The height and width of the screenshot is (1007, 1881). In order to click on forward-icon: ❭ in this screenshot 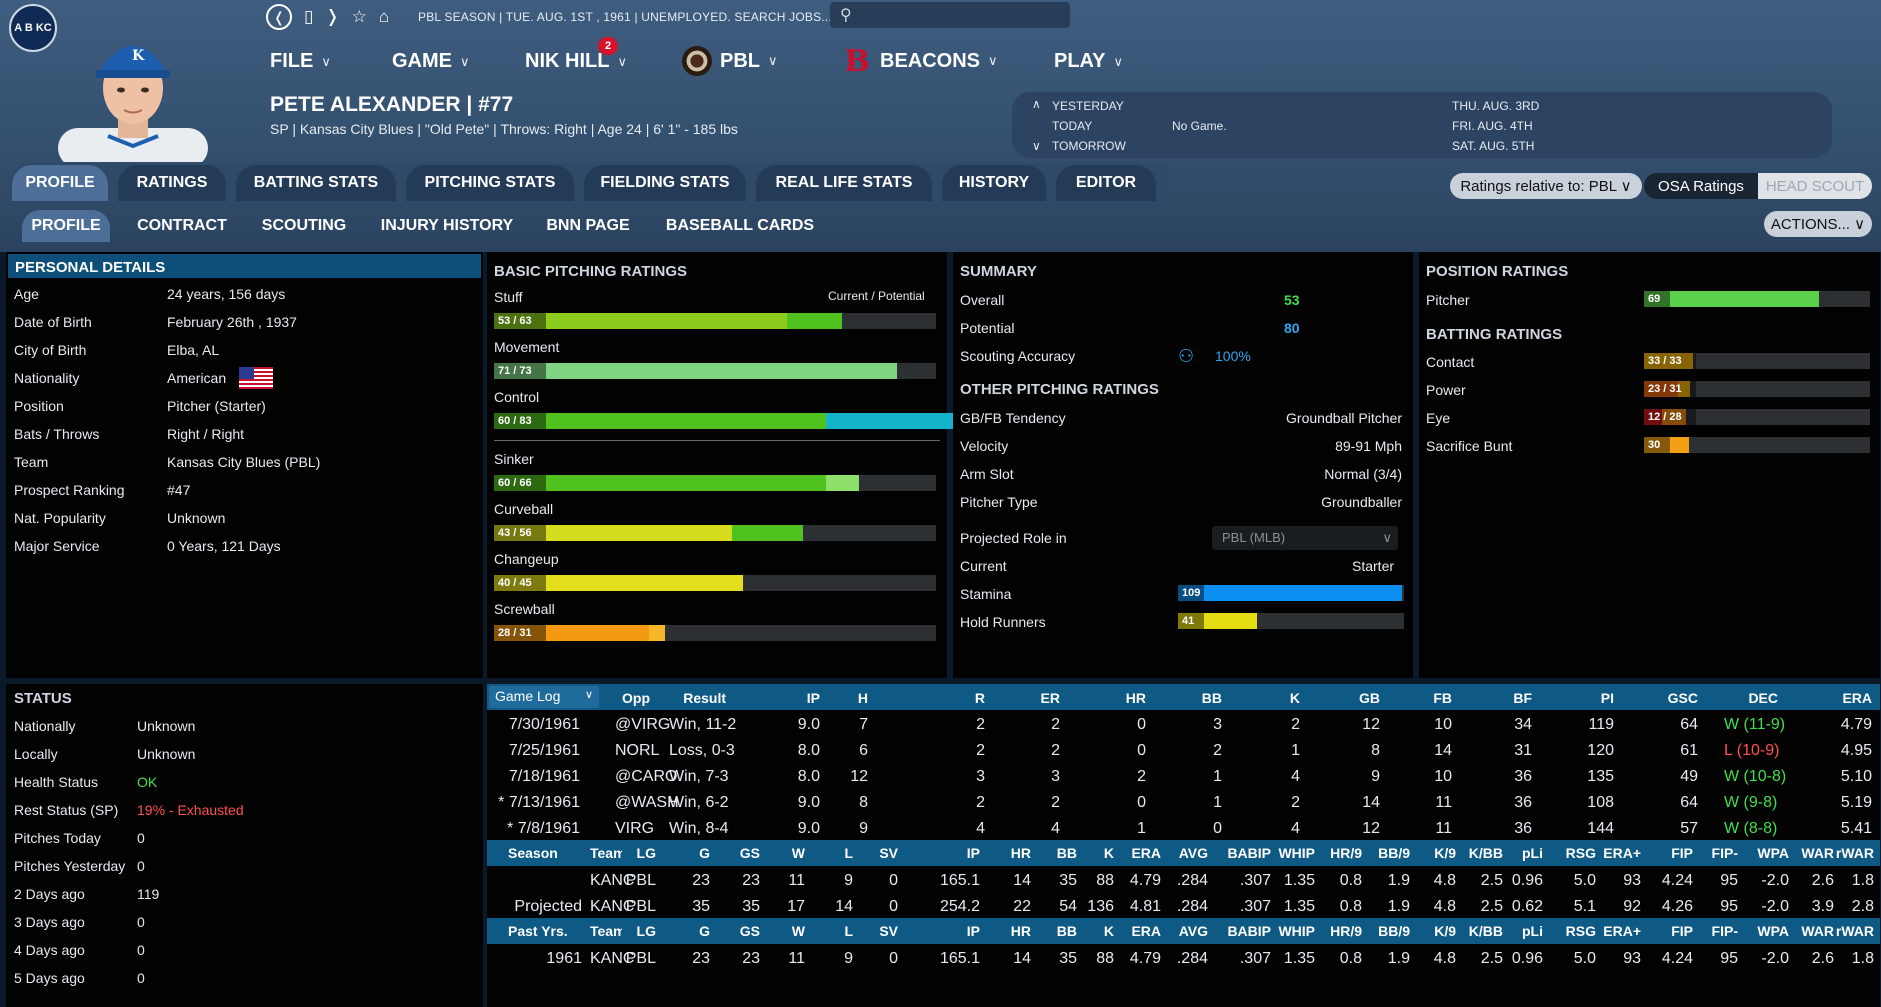, I will do `click(332, 16)`.